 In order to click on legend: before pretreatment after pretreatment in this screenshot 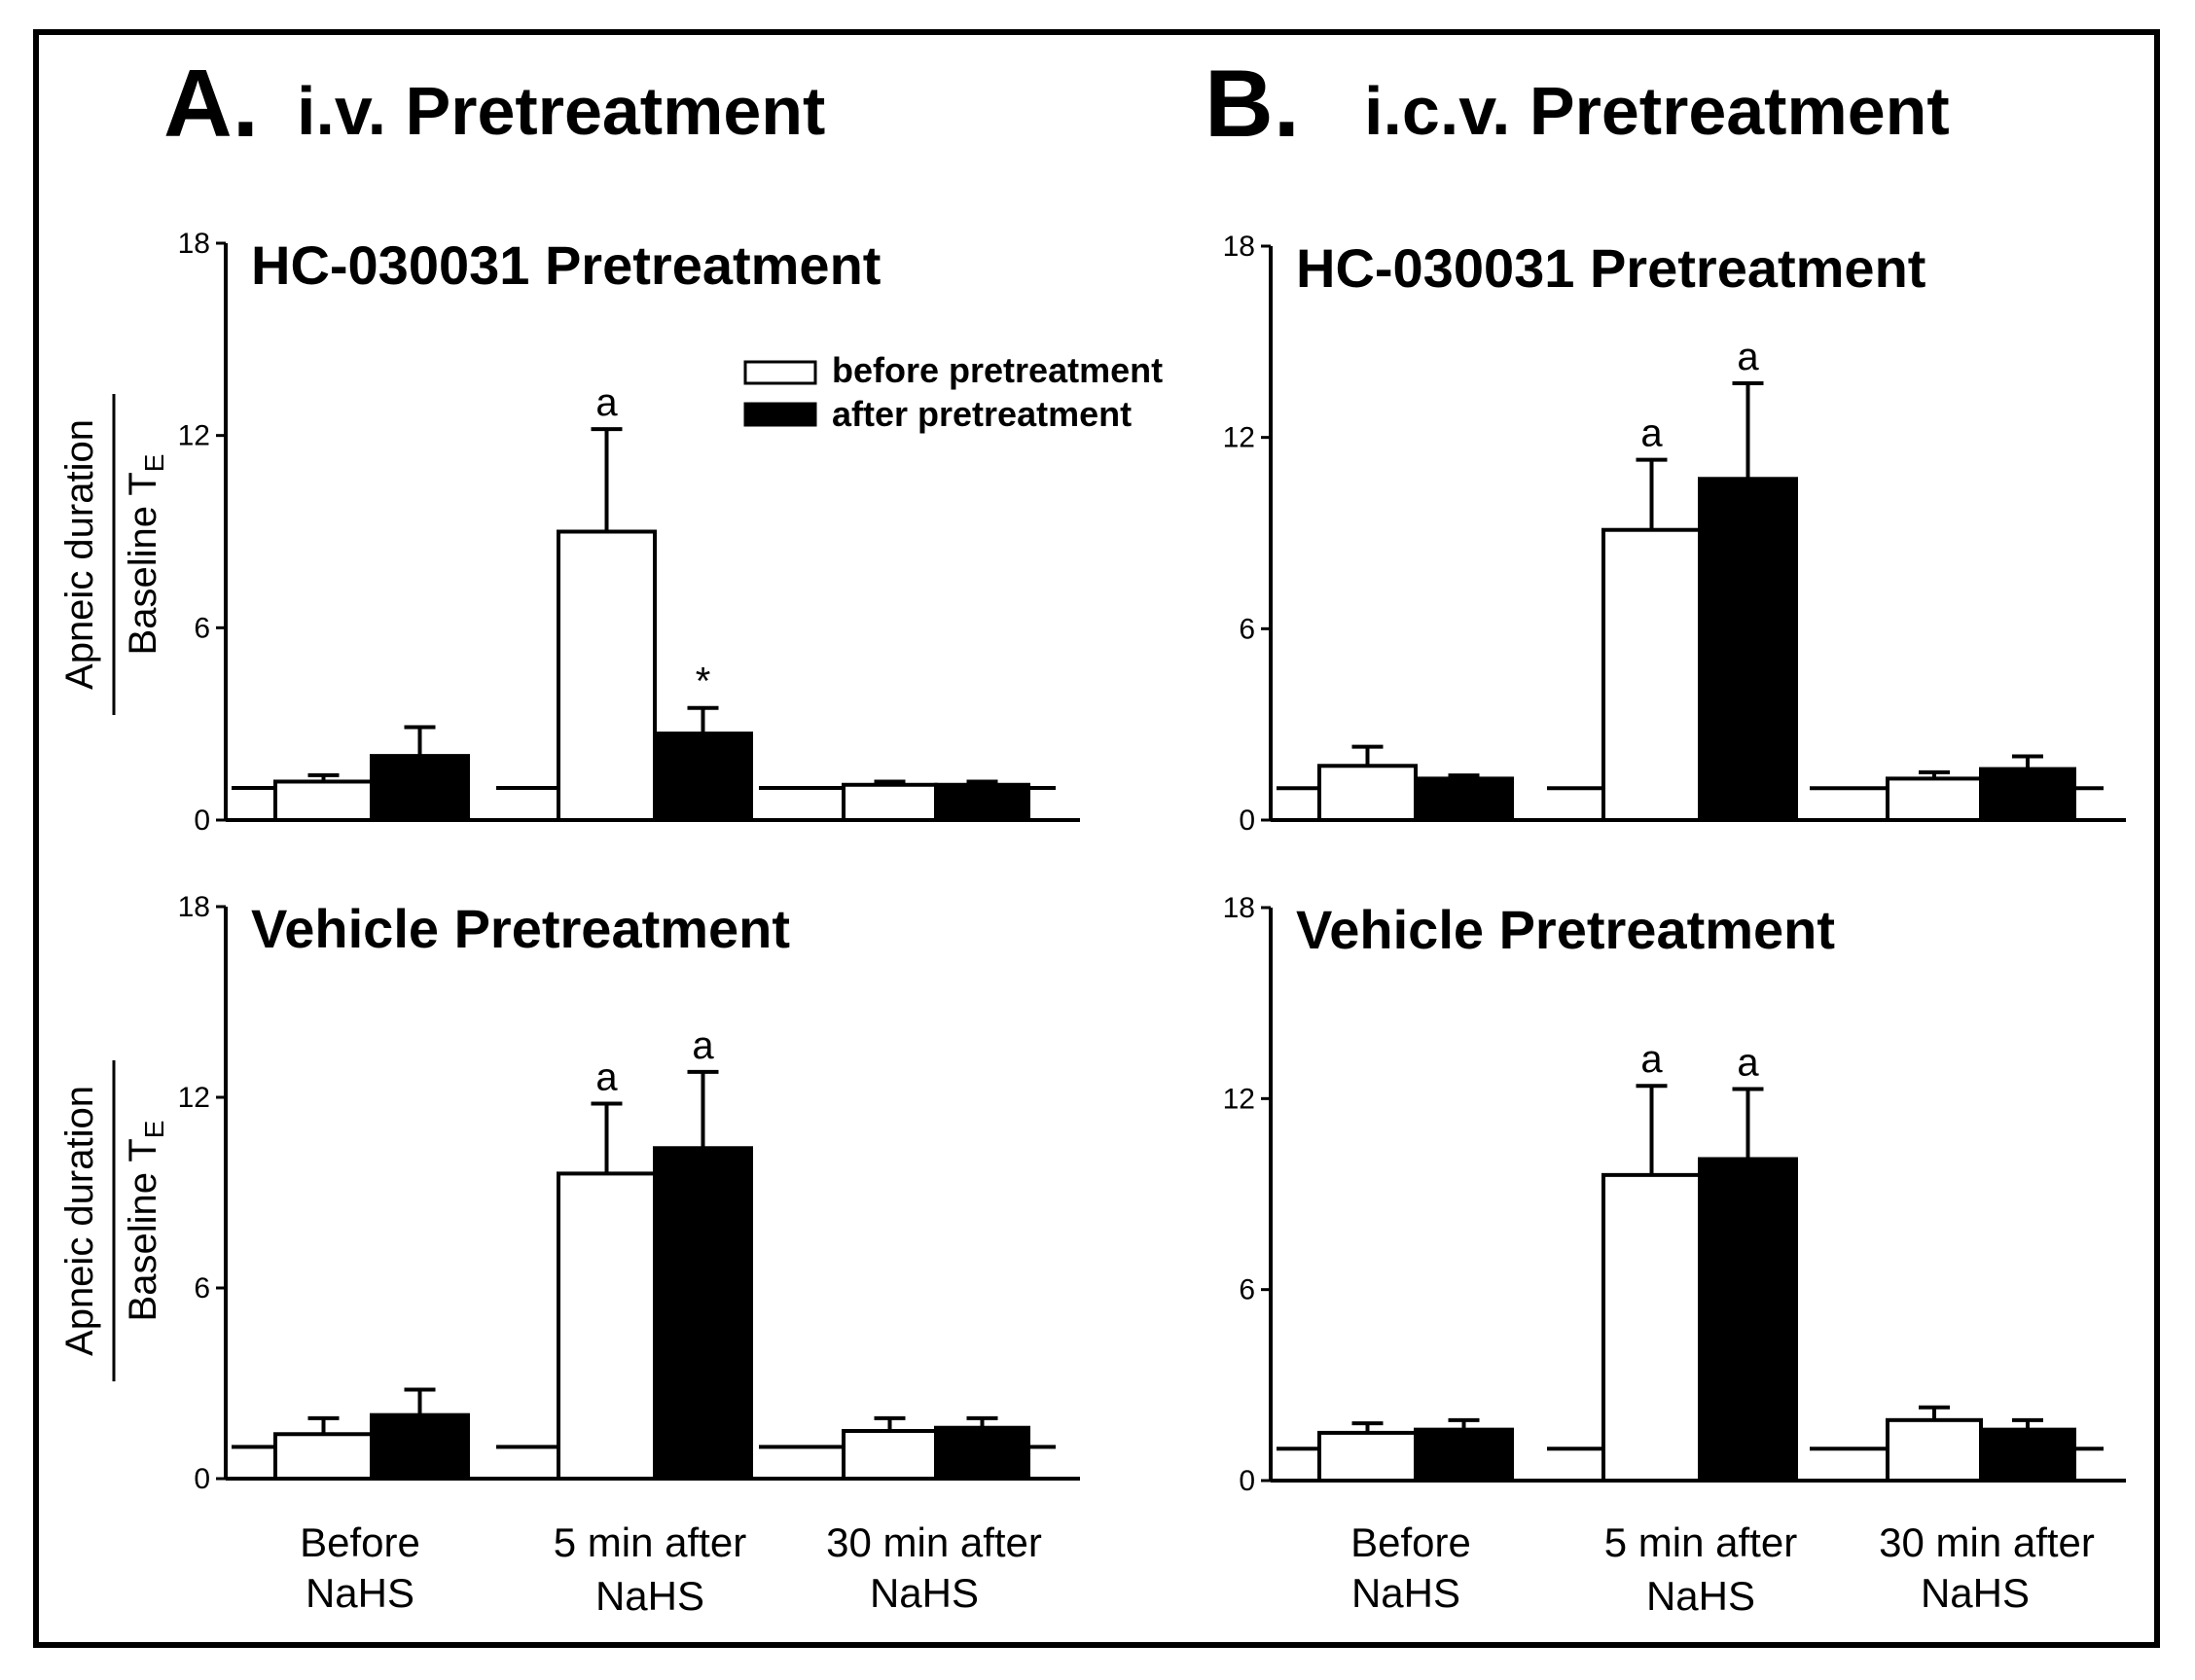, I will do `click(953, 392)`.